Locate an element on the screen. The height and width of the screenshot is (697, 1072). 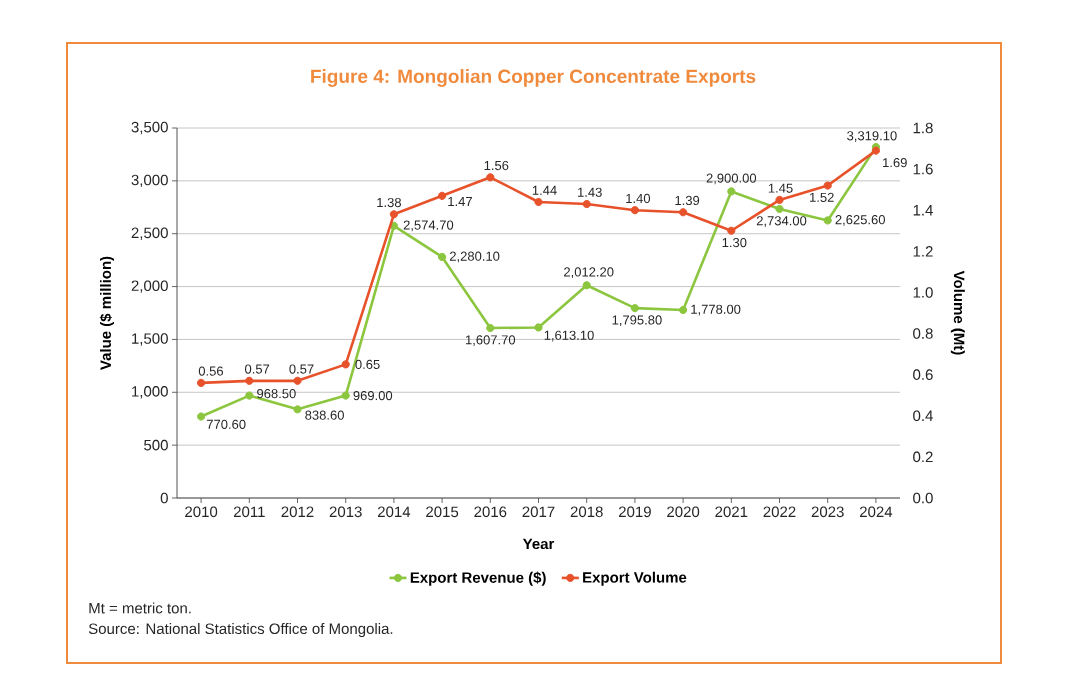
x-tick-label: 2010 is located at coordinates (201, 512).